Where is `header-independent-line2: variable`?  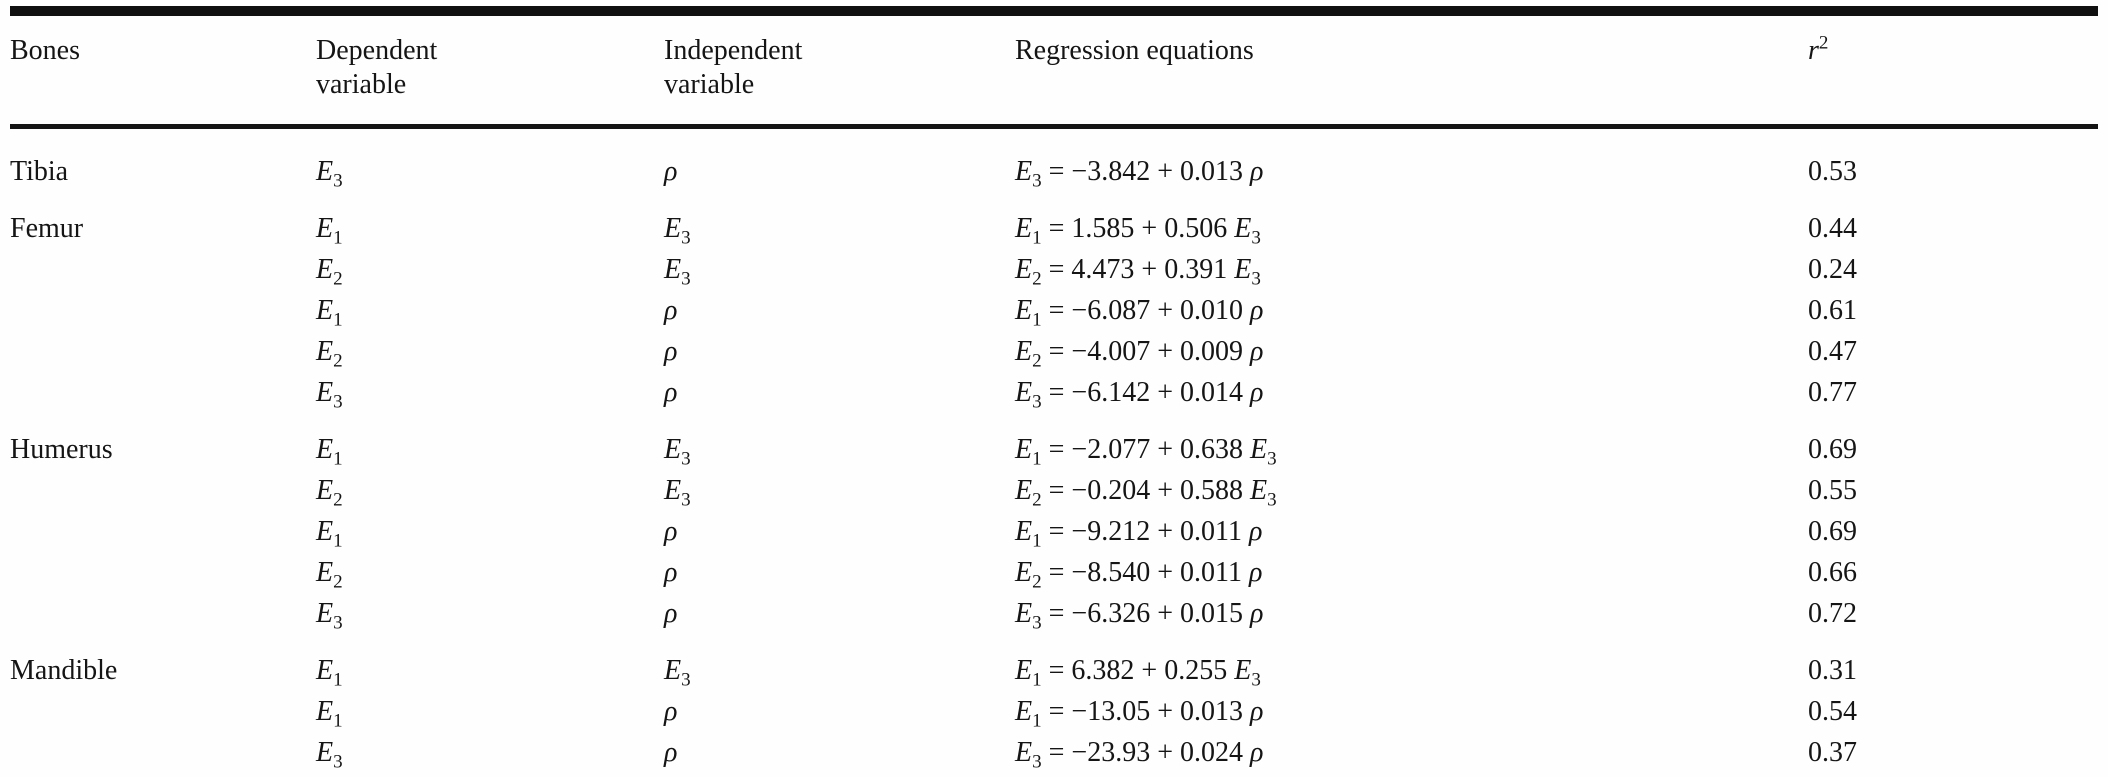 header-independent-line2: variable is located at coordinates (709, 84).